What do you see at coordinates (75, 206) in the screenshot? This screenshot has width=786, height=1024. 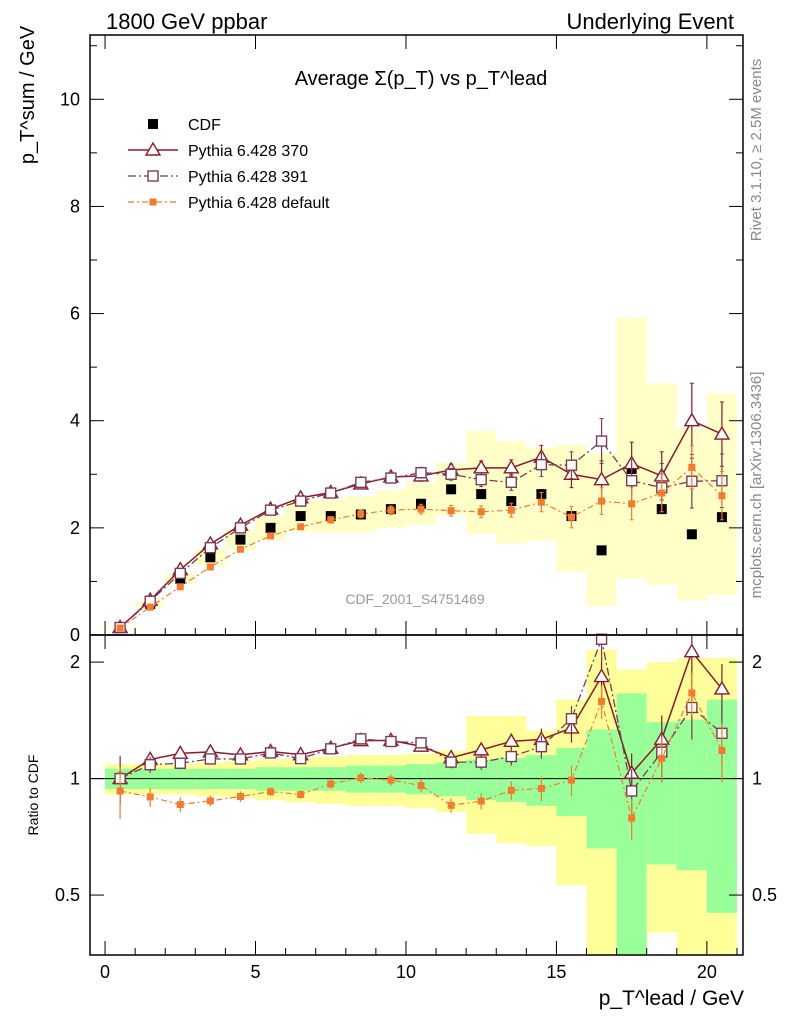 I see `y-tick-label: 8` at bounding box center [75, 206].